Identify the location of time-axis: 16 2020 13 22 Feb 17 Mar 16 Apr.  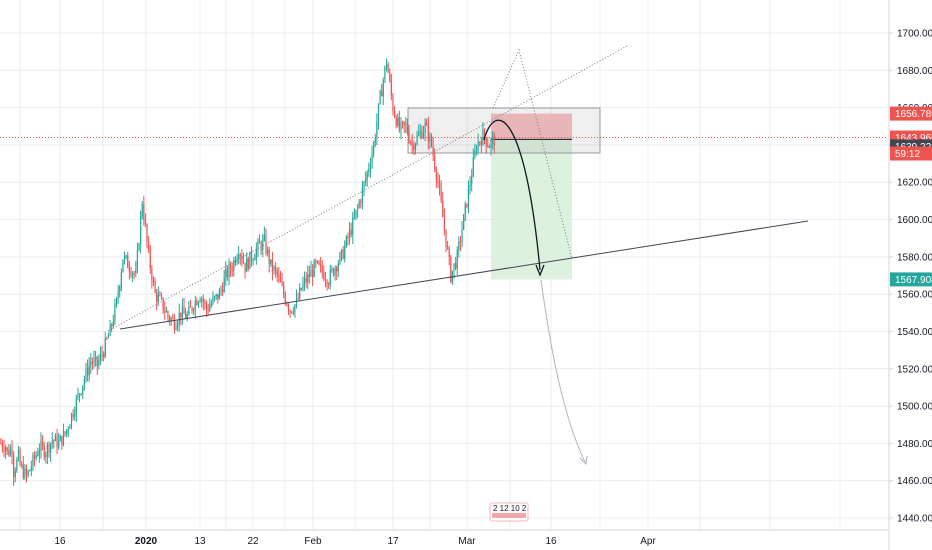
(444, 538).